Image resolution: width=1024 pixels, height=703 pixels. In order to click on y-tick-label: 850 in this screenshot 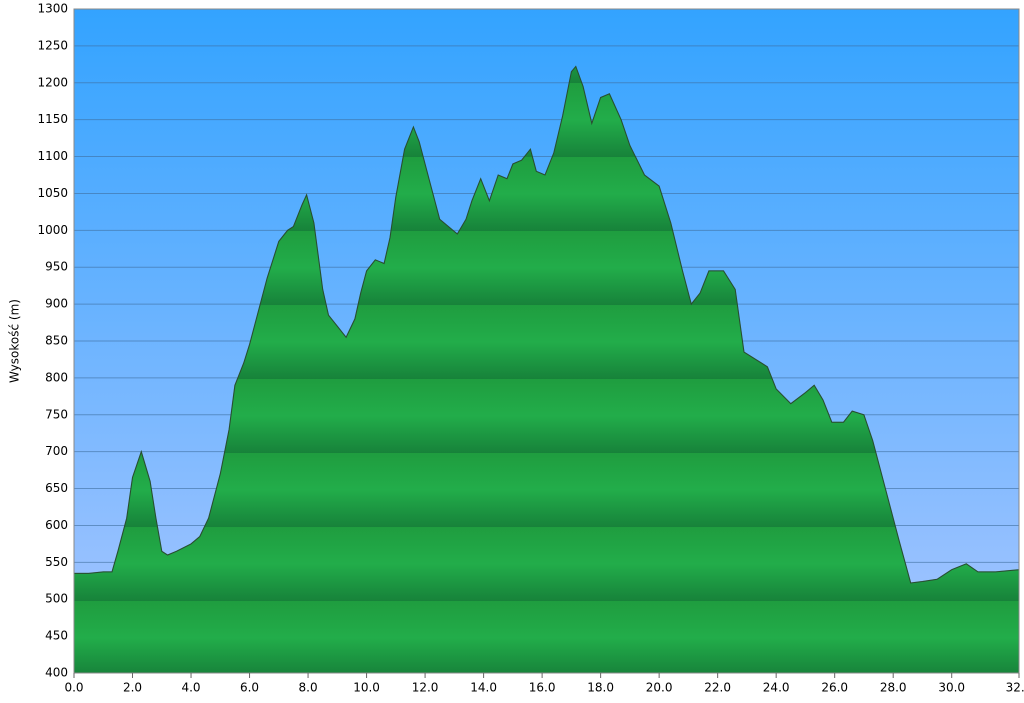, I will do `click(56, 341)`.